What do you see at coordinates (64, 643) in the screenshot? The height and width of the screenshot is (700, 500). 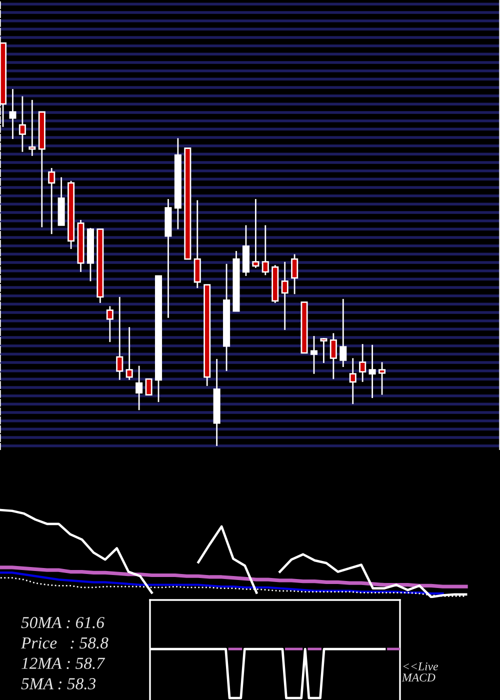 I see `text: Price : 58.8` at bounding box center [64, 643].